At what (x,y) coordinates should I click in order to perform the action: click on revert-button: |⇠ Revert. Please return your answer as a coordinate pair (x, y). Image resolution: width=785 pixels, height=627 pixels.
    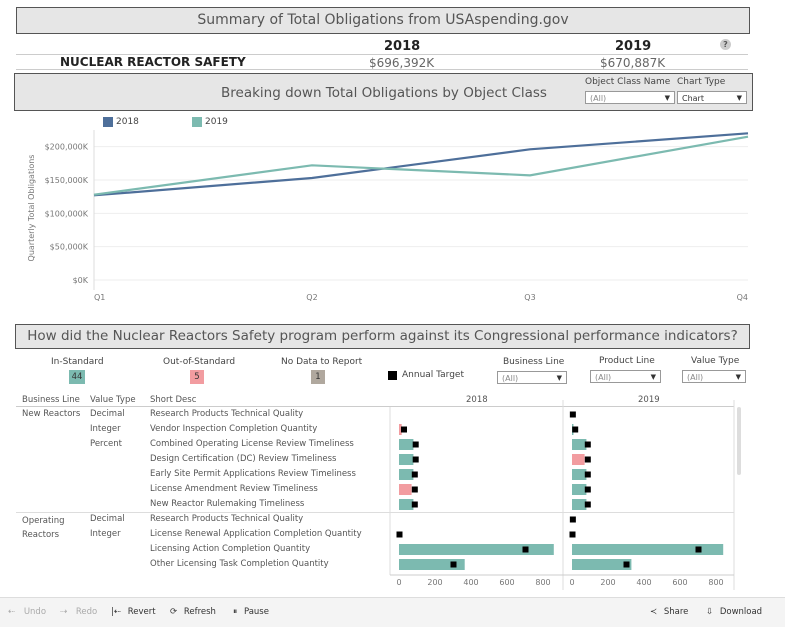
    Looking at the image, I should click on (133, 612).